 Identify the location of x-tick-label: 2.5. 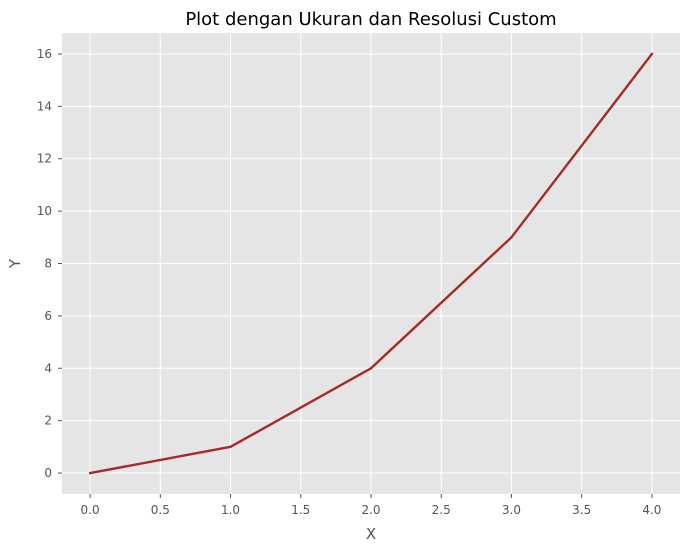
(441, 510).